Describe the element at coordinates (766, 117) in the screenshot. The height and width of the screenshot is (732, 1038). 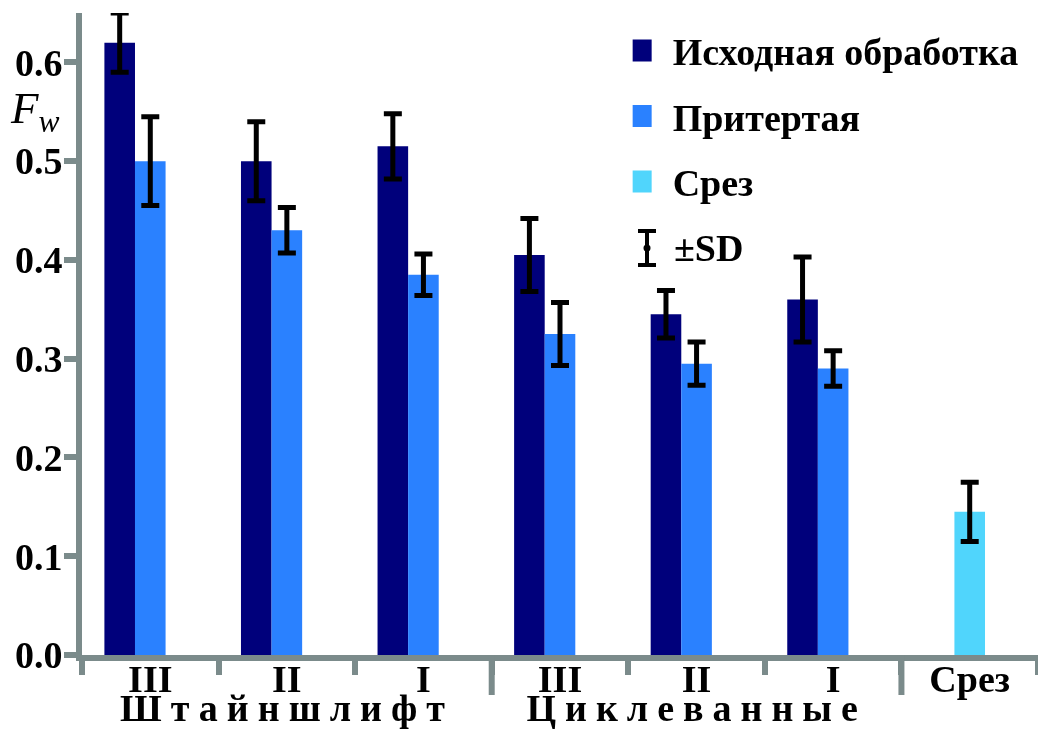
I see `legend-label: Притертая` at that location.